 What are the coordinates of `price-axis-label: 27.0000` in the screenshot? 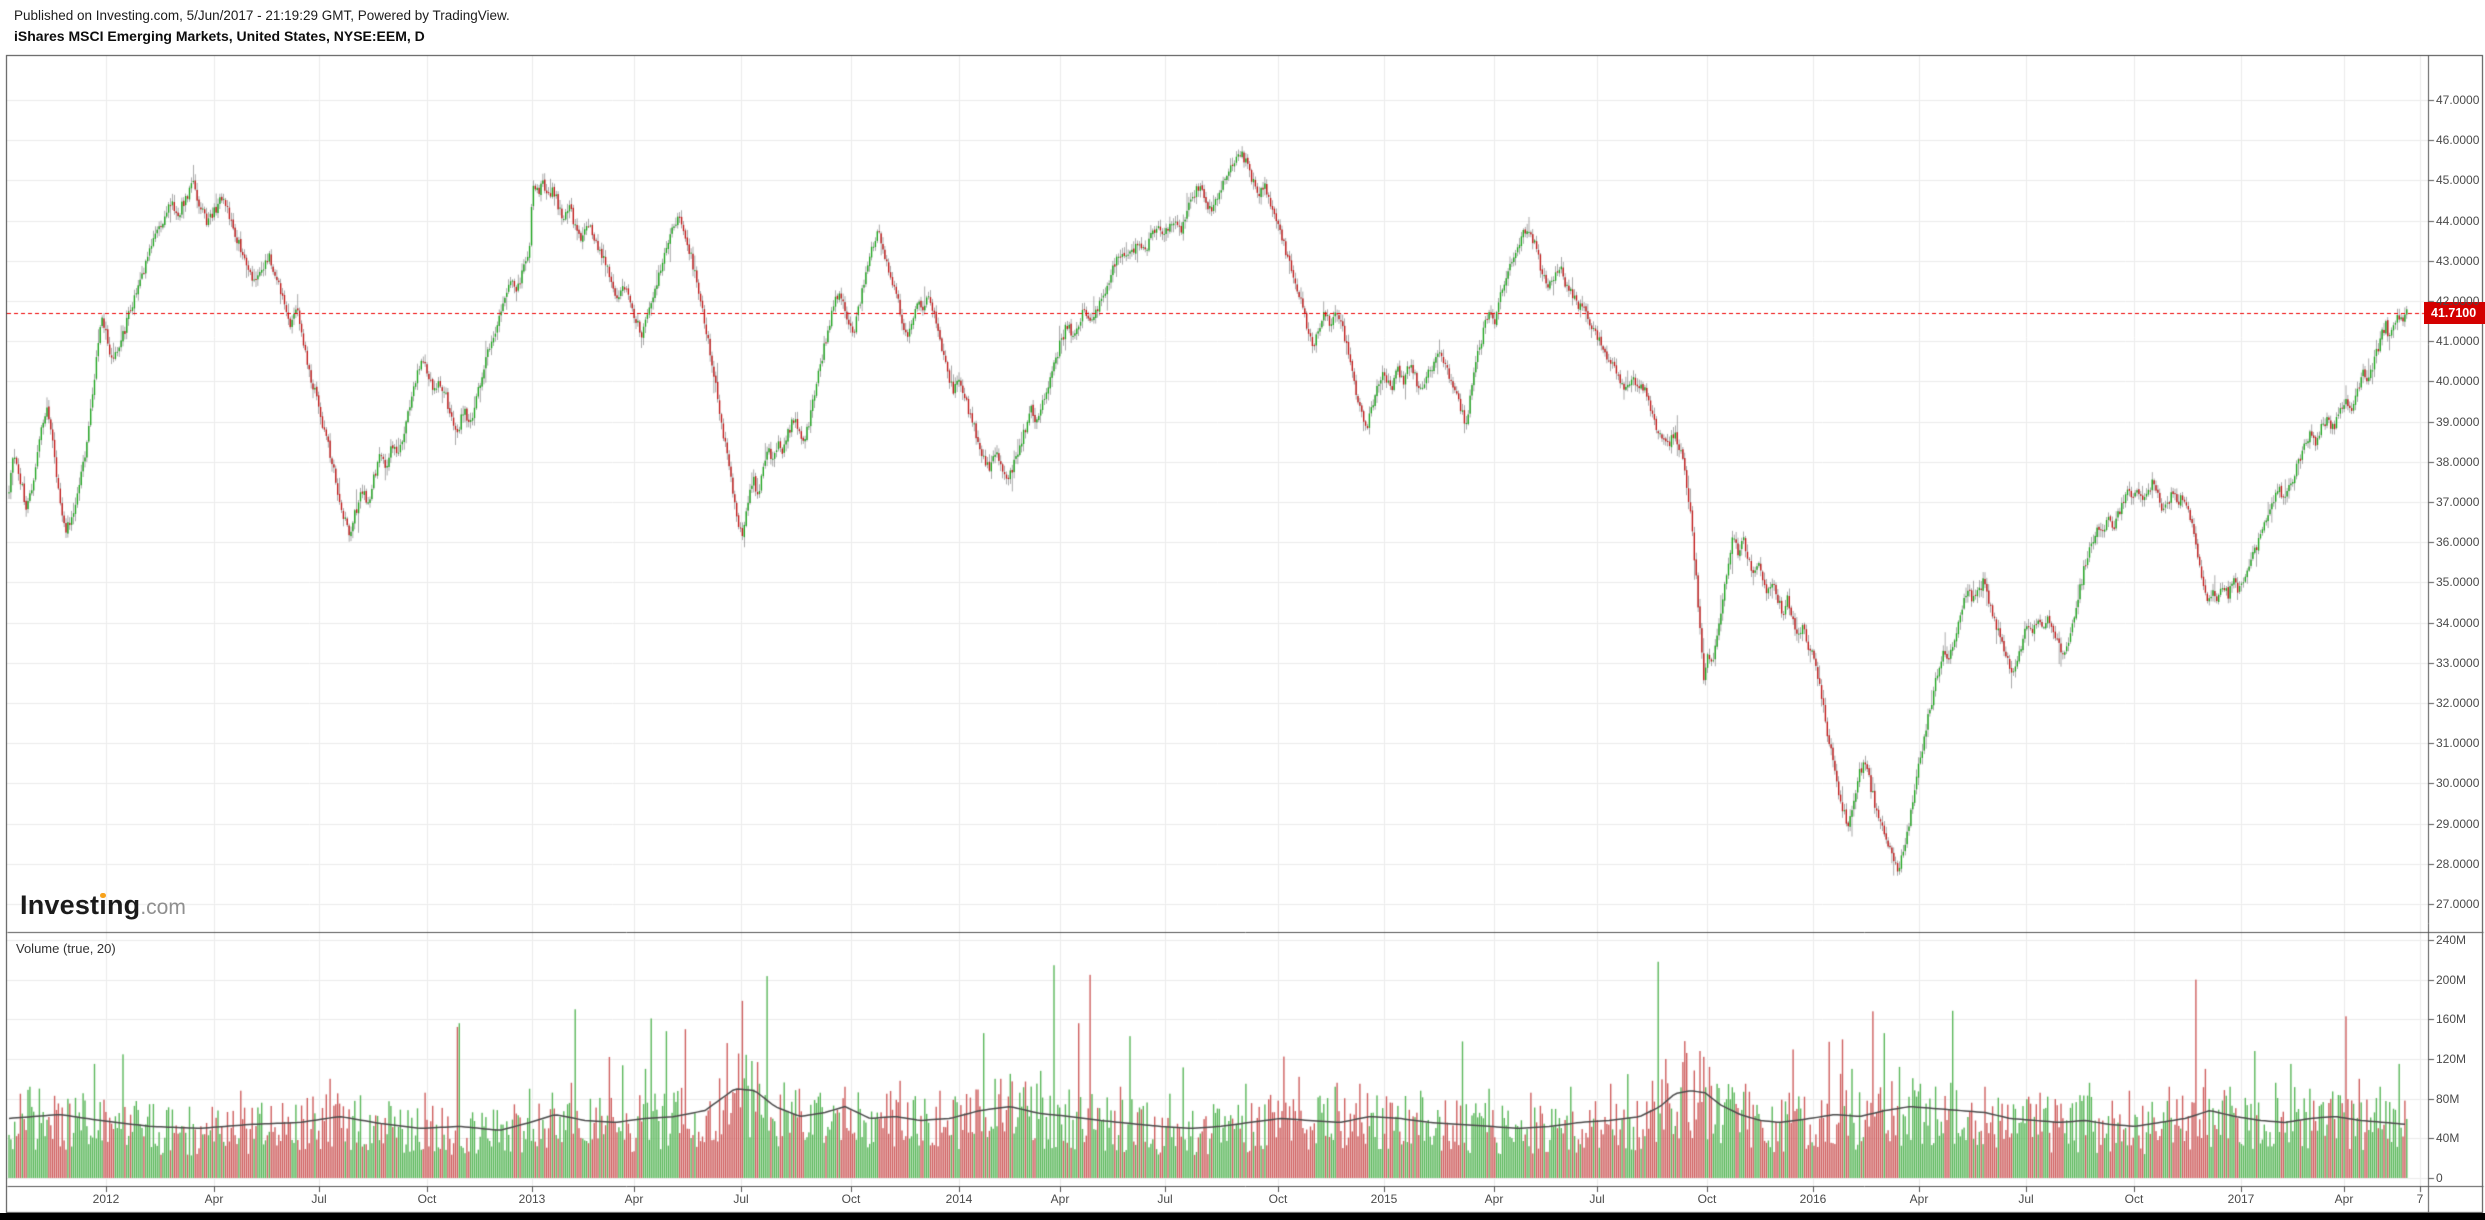 It's located at (2458, 904).